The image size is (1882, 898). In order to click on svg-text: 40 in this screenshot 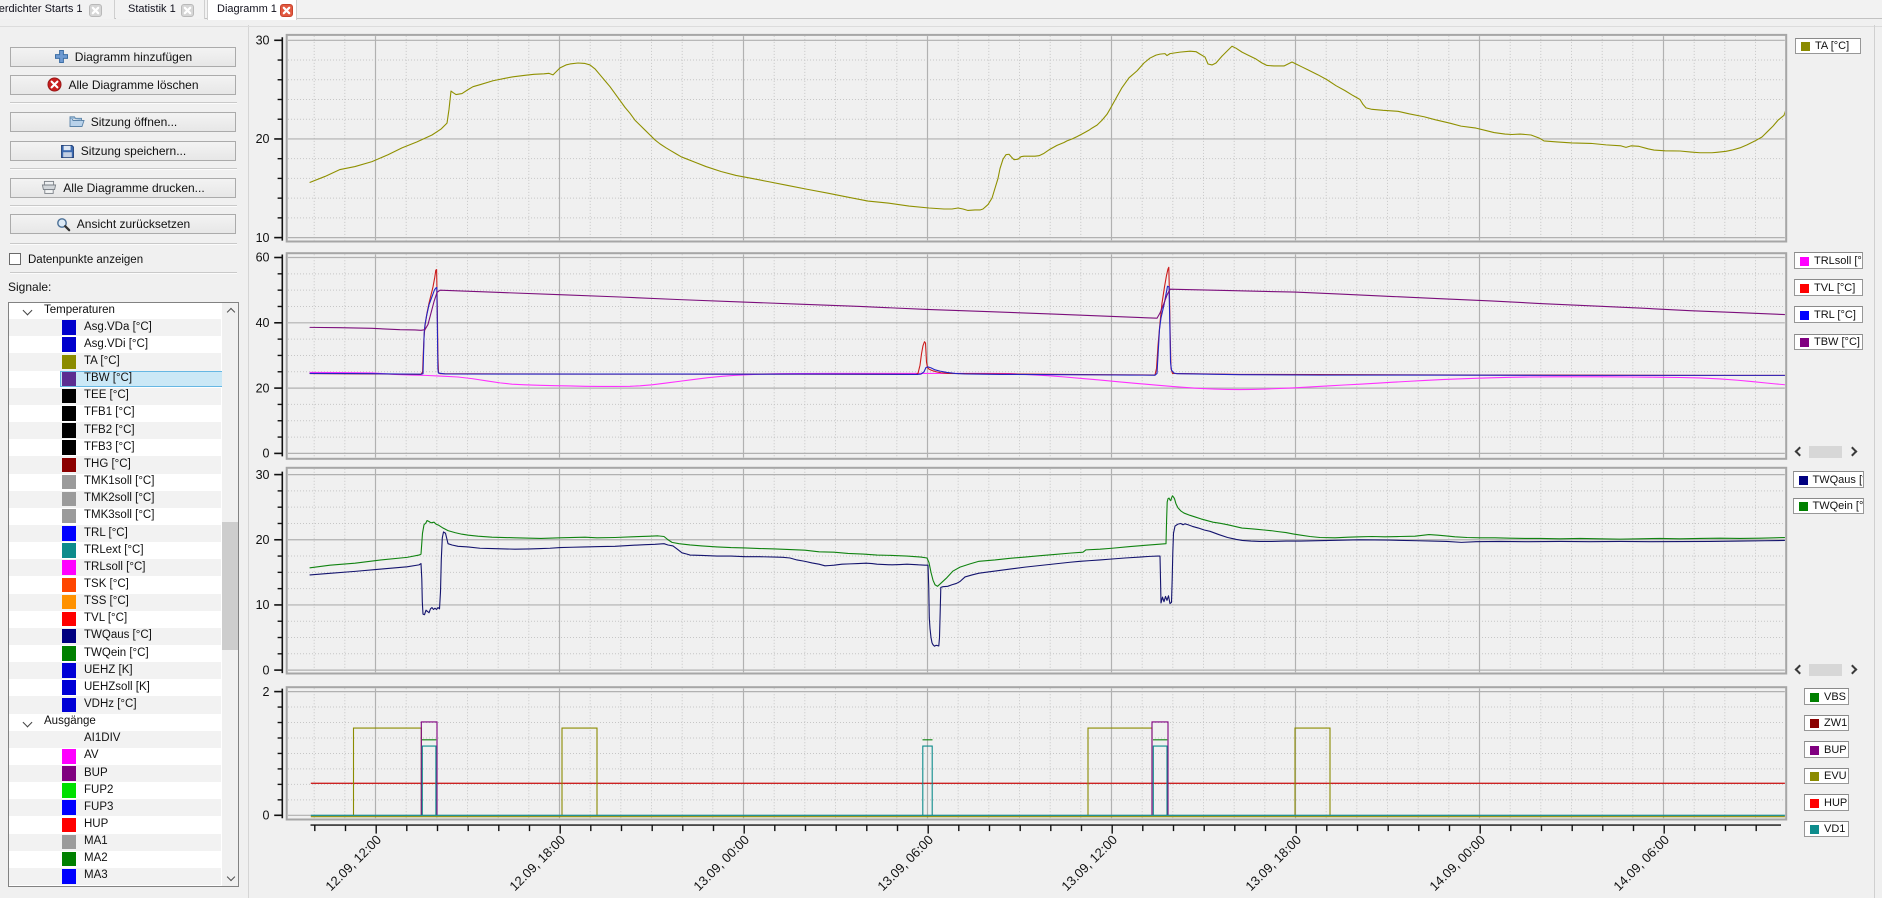, I will do `click(263, 323)`.